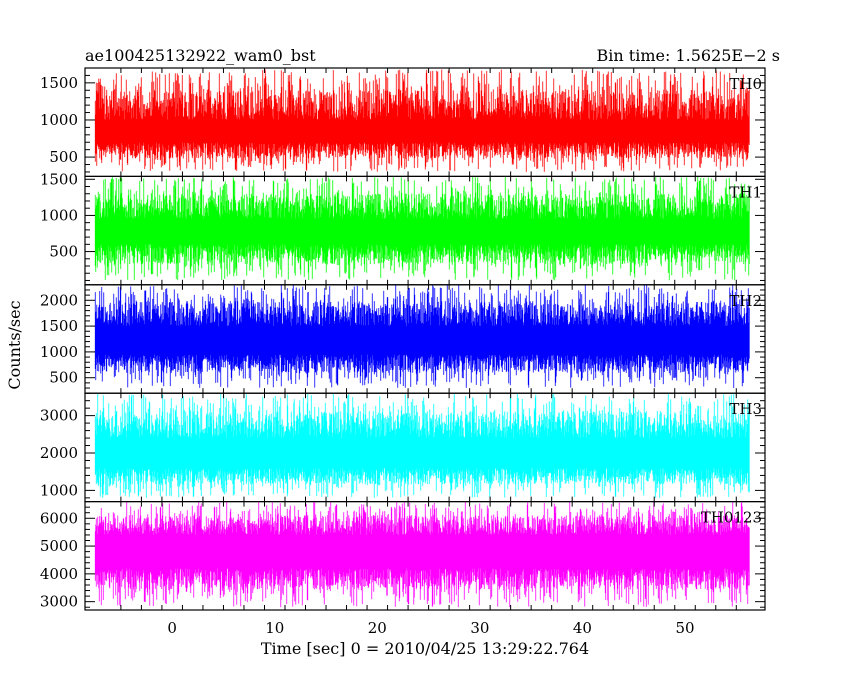 This screenshot has height=680, width=850. I want to click on y-axis-title: Counts/sec, so click(14, 344).